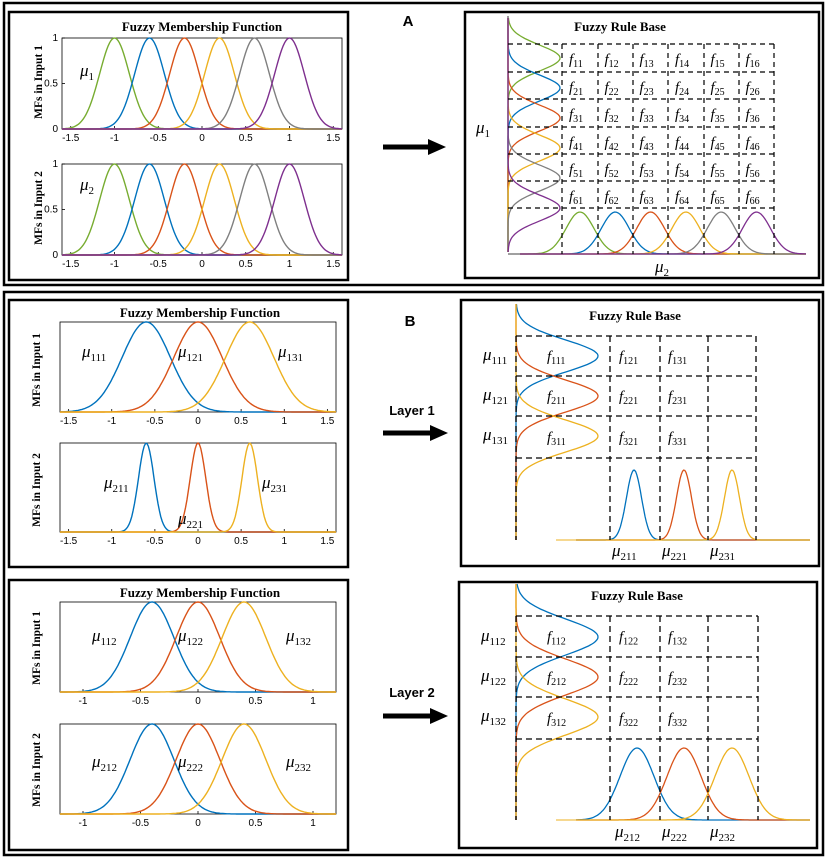  Describe the element at coordinates (614, 64) in the screenshot. I see `f-subscript: 12` at that location.